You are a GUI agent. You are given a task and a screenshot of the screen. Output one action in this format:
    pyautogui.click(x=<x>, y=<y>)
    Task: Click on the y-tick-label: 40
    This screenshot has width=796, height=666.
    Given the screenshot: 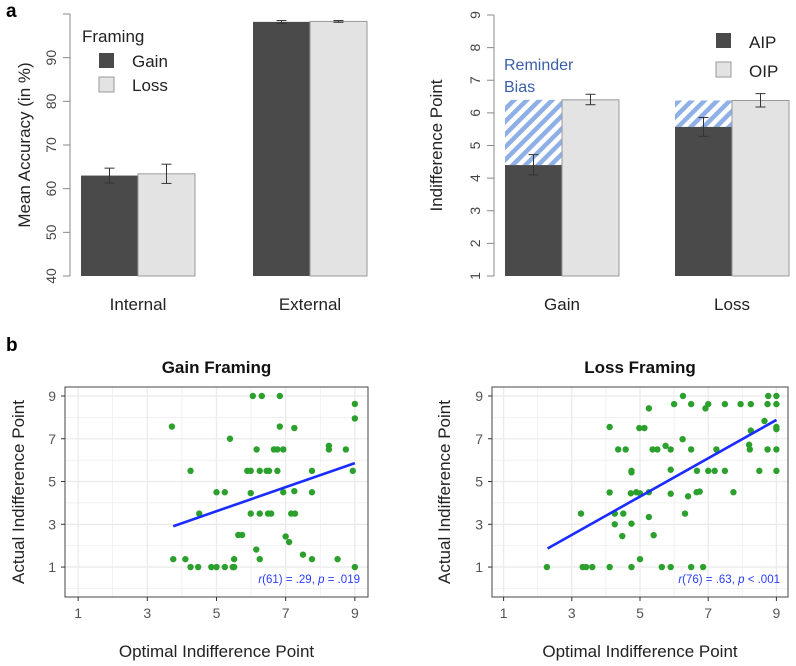 What is the action you would take?
    pyautogui.click(x=51, y=276)
    